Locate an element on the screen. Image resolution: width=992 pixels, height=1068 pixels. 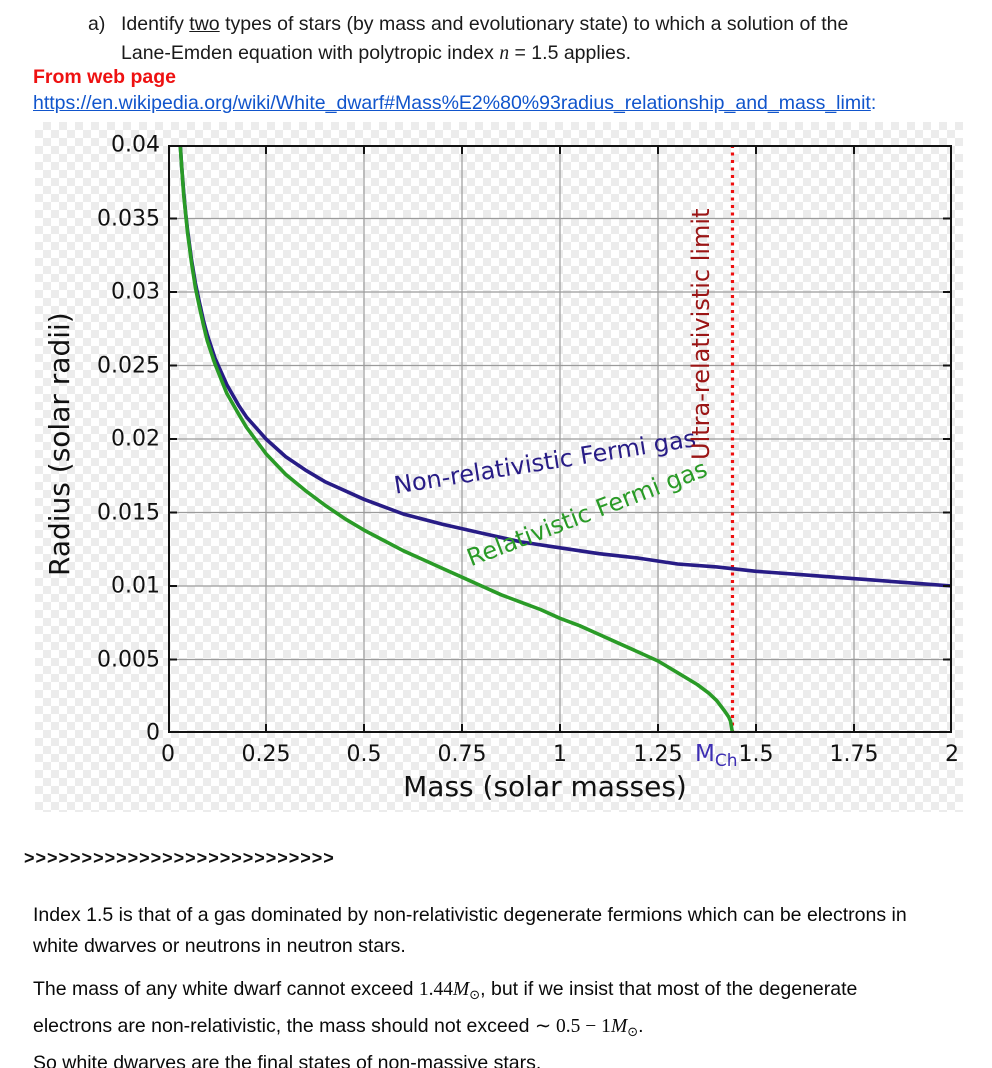
chandrasekhar-mass-label: MCh is located at coordinates (716, 756).